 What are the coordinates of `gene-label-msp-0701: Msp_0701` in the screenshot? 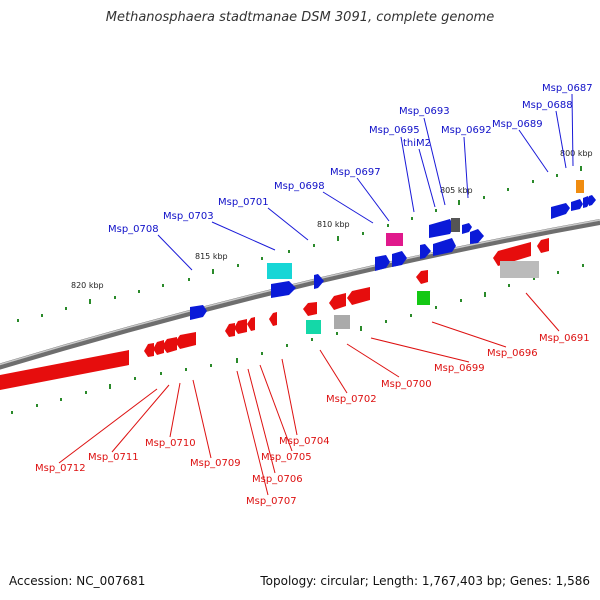 It's located at (243, 202).